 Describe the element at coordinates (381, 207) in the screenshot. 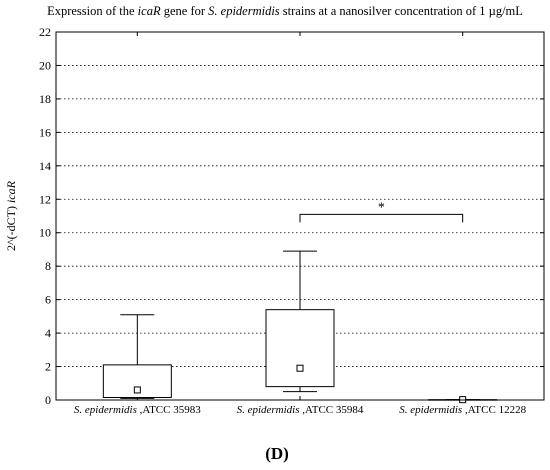

I see `significance-label: *` at that location.